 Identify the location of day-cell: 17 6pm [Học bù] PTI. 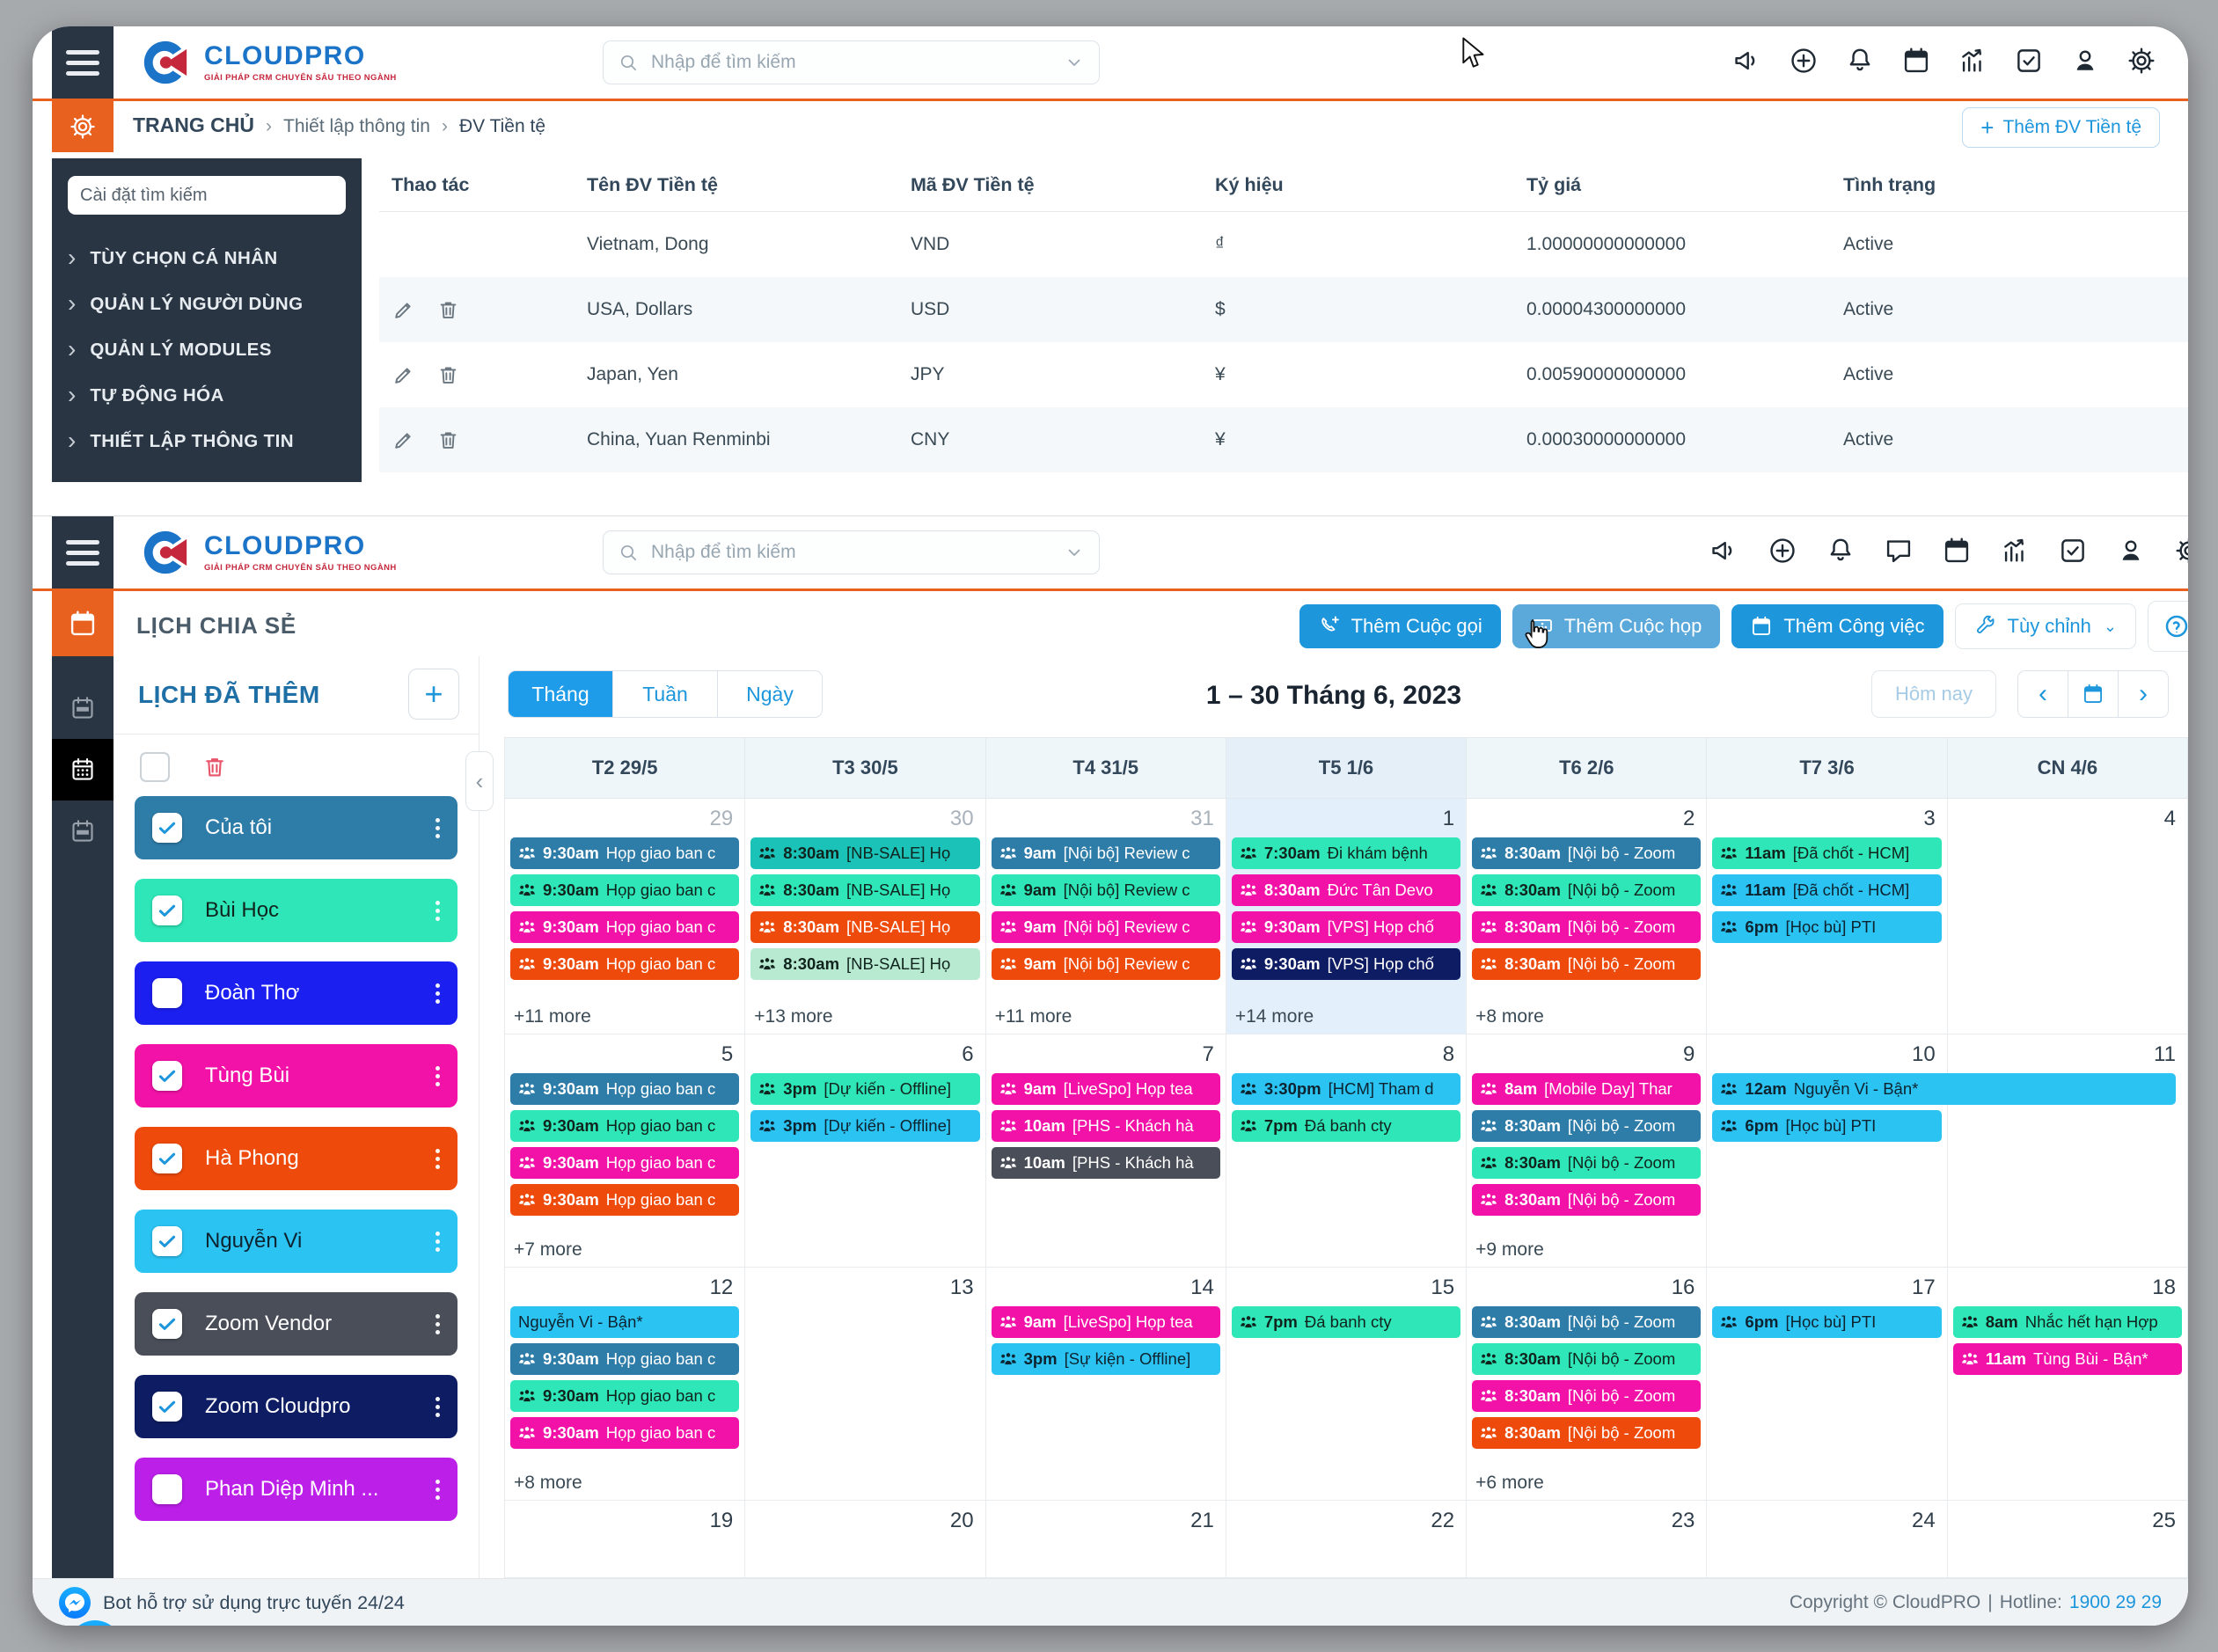
(1827, 1384).